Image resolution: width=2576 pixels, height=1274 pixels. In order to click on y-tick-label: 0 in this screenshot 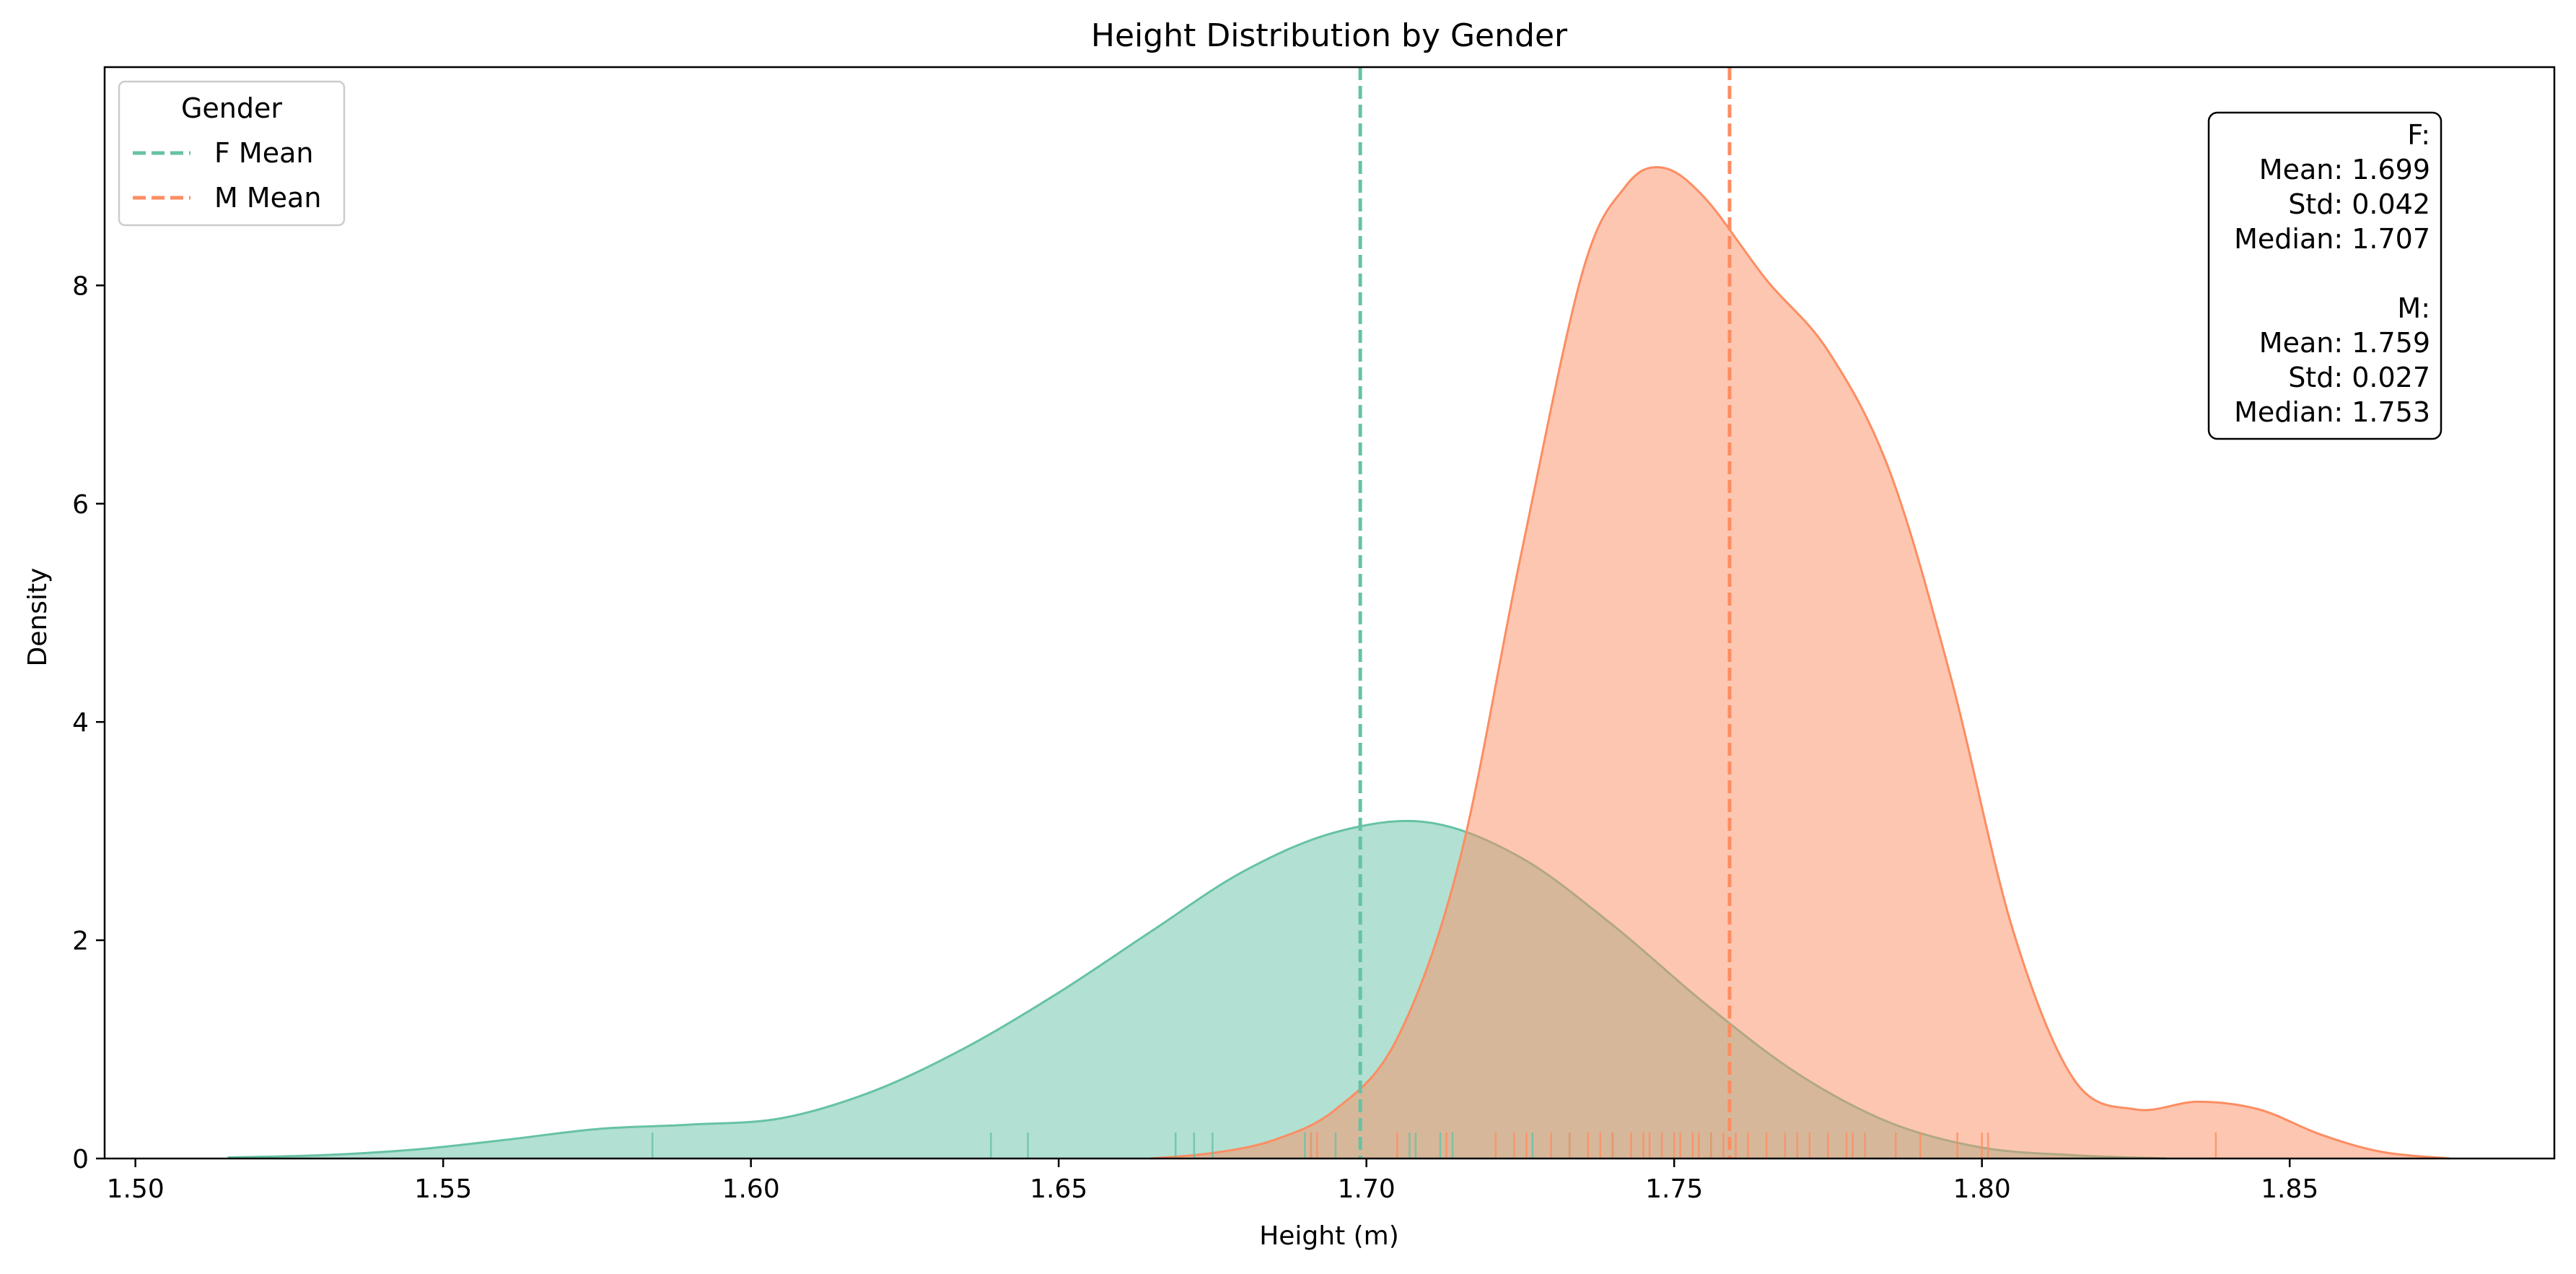, I will do `click(80, 1159)`.